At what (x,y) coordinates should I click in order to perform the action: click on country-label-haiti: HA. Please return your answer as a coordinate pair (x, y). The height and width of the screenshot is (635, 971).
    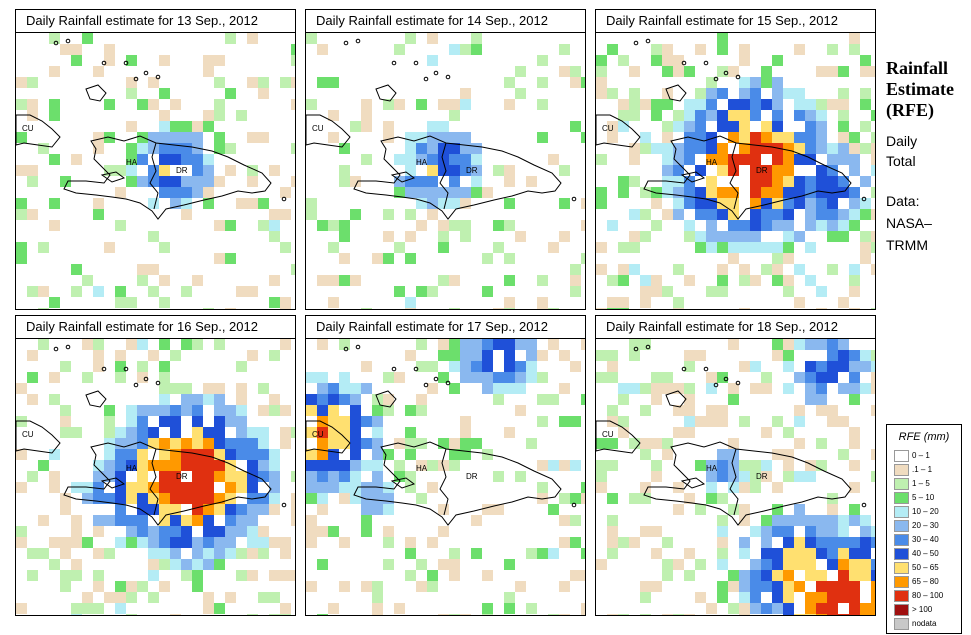
    Looking at the image, I should click on (422, 162).